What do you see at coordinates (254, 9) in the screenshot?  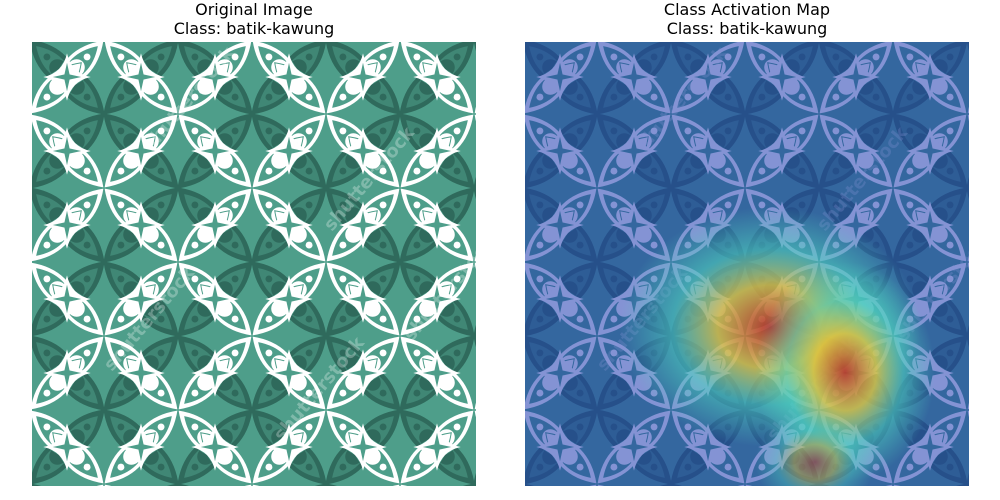 I see `title-line-1: Original Image` at bounding box center [254, 9].